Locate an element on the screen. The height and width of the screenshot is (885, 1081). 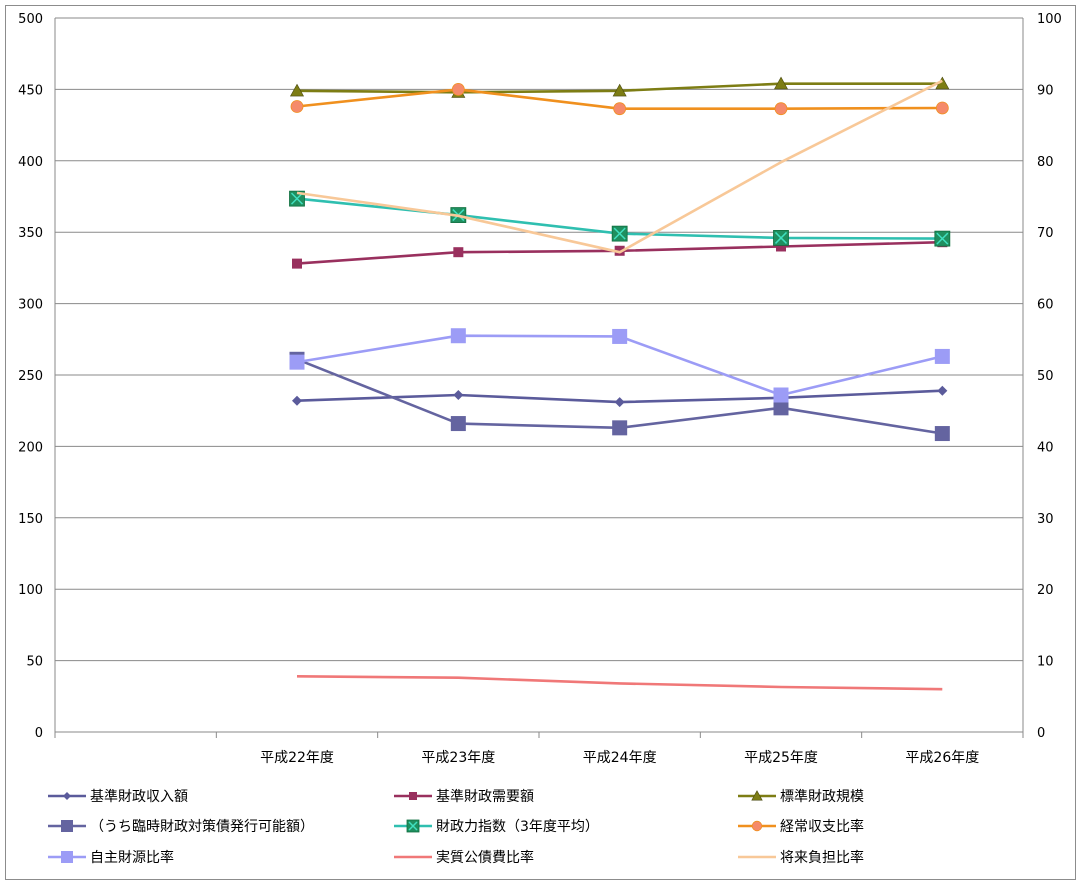
legend-entry: 将来負担比率 is located at coordinates (801, 857).